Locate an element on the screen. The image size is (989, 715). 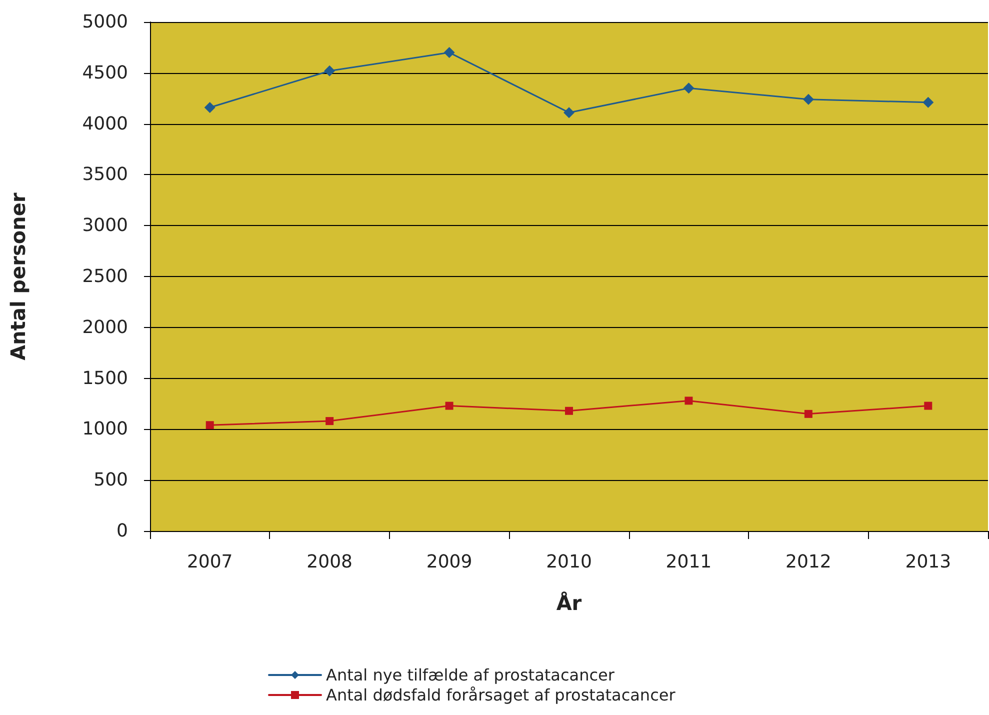
y-tick-label: 4000 is located at coordinates (105, 123).